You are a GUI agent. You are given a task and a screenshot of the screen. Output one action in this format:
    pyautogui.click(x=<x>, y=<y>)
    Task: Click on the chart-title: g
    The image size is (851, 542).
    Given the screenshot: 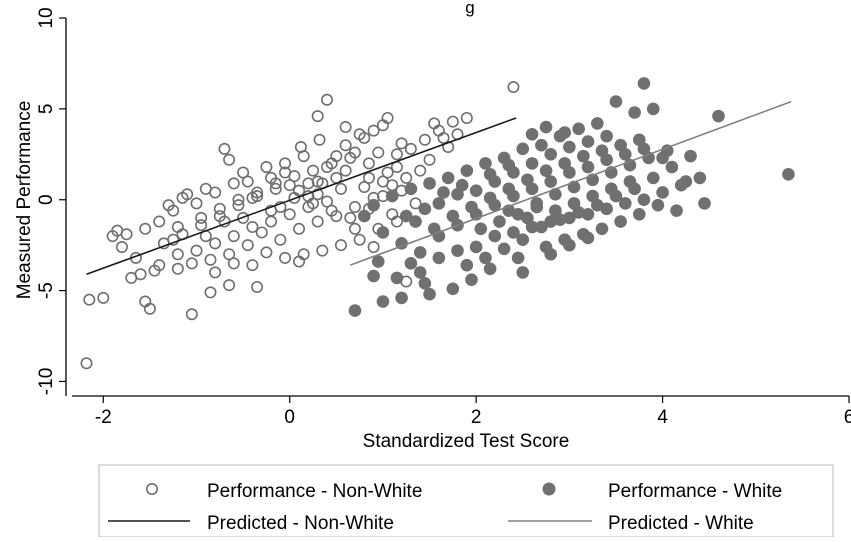 What is the action you would take?
    pyautogui.click(x=469, y=8)
    